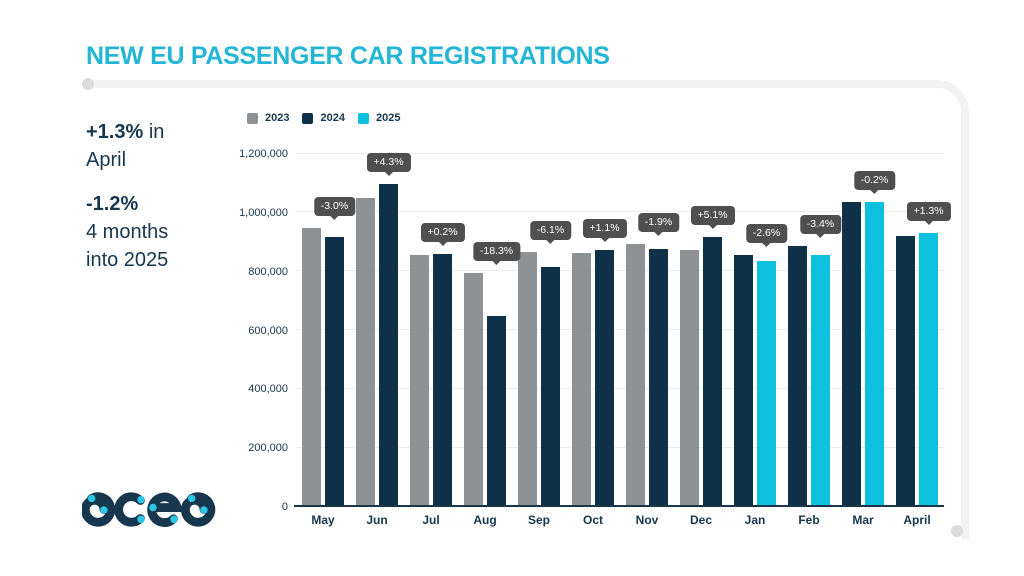 This screenshot has height=576, width=1024. I want to click on stat-ytd: -1.2% 4 months into 2025, so click(166, 232).